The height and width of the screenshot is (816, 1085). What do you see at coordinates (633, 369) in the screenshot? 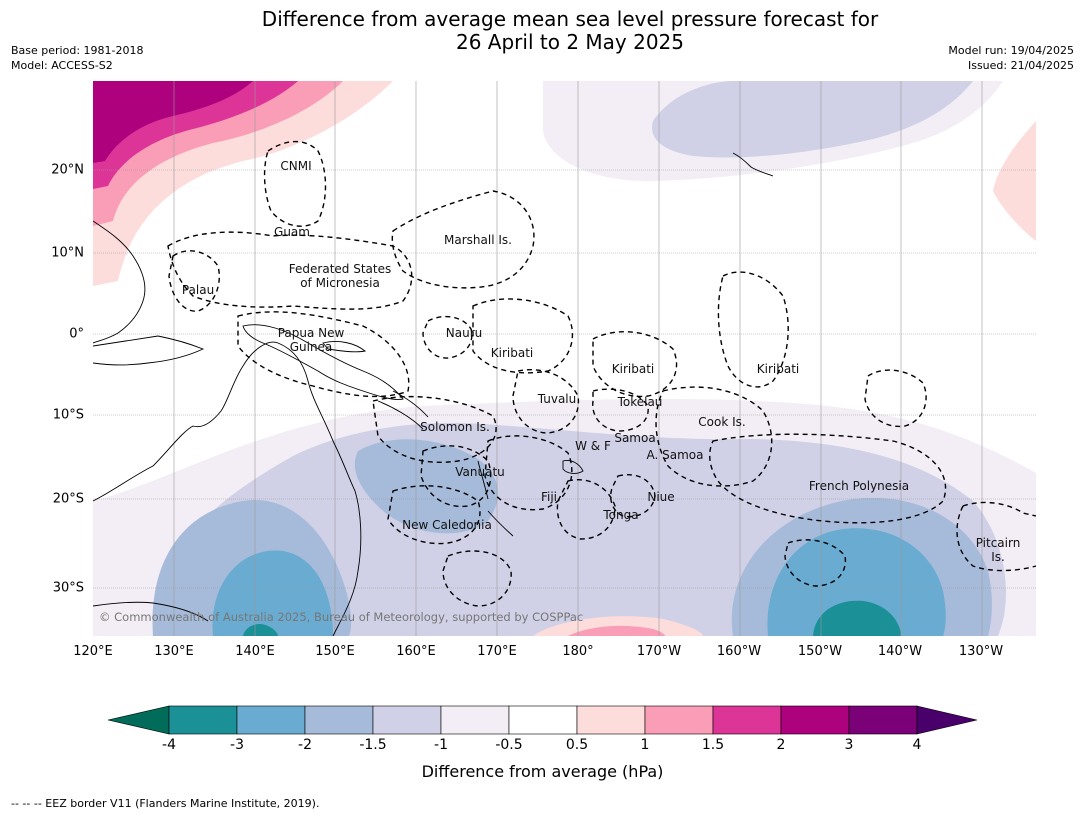
I see `kiribati-central-label: Kiribati` at bounding box center [633, 369].